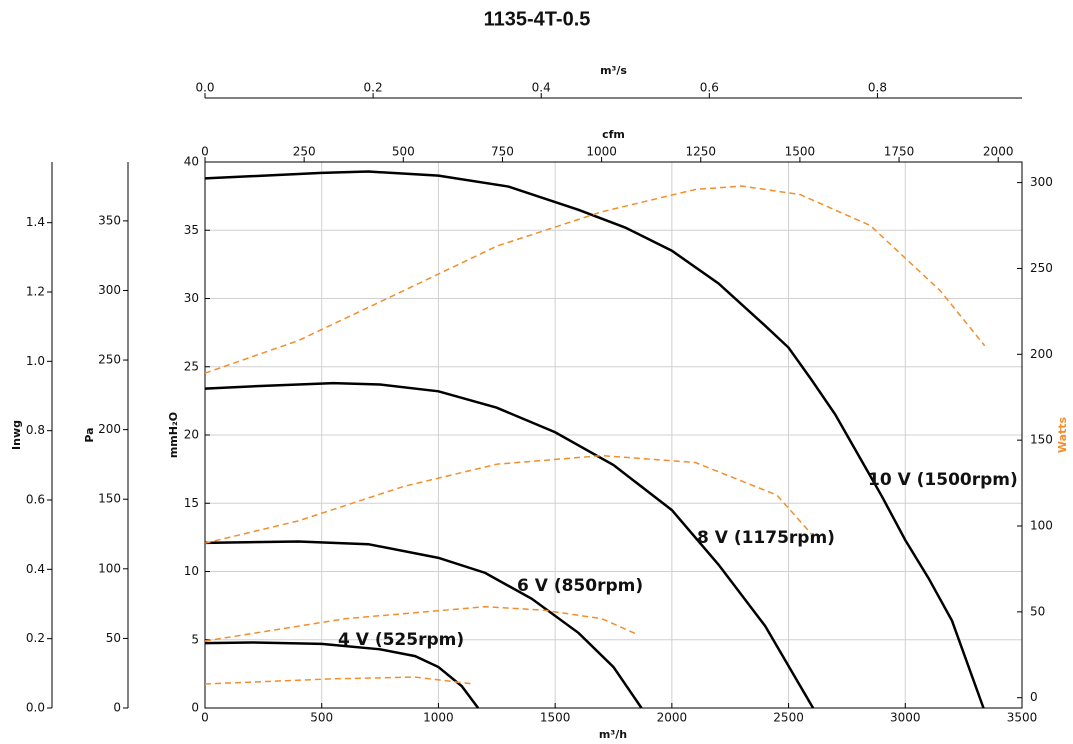  Describe the element at coordinates (109, 429) in the screenshot. I see `left-tick-label: 200` at that location.